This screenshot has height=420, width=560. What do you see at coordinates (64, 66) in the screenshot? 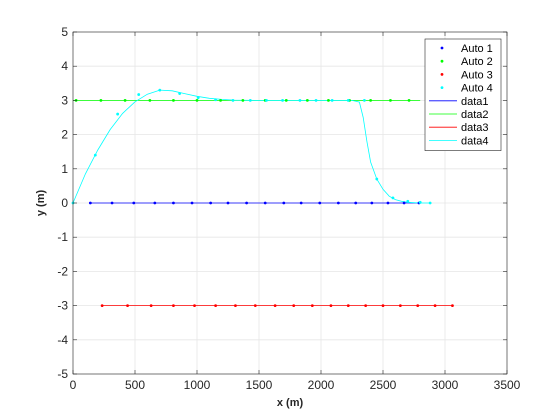
I see `y-tick-label: 4` at bounding box center [64, 66].